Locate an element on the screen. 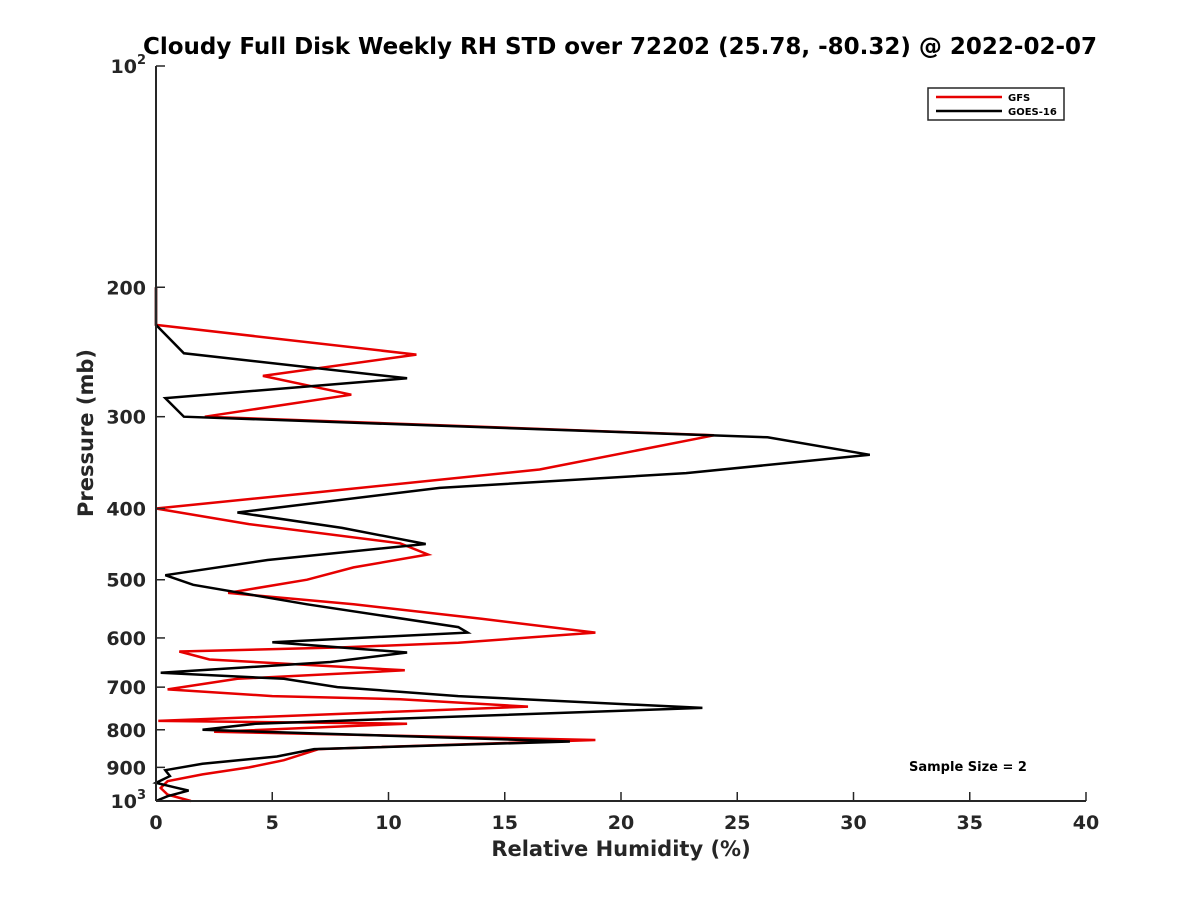  legend-label-goes-16: GOES-16 is located at coordinates (1032, 112).